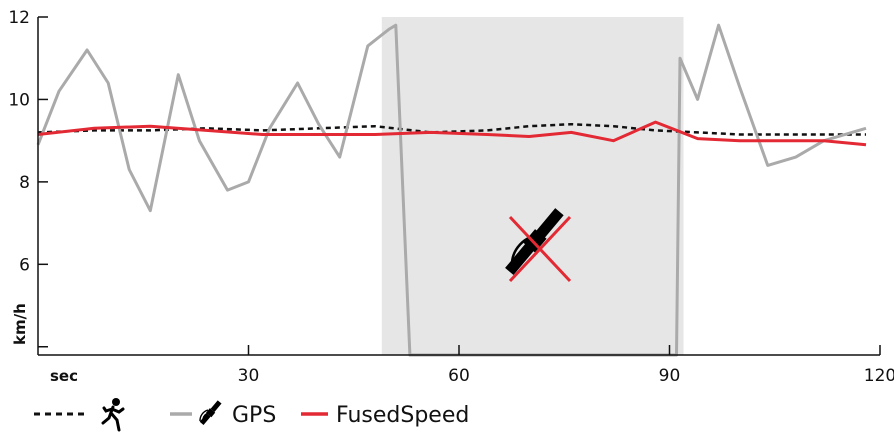  Describe the element at coordinates (19, 18) in the screenshot. I see `y-tick-label: 12` at that location.